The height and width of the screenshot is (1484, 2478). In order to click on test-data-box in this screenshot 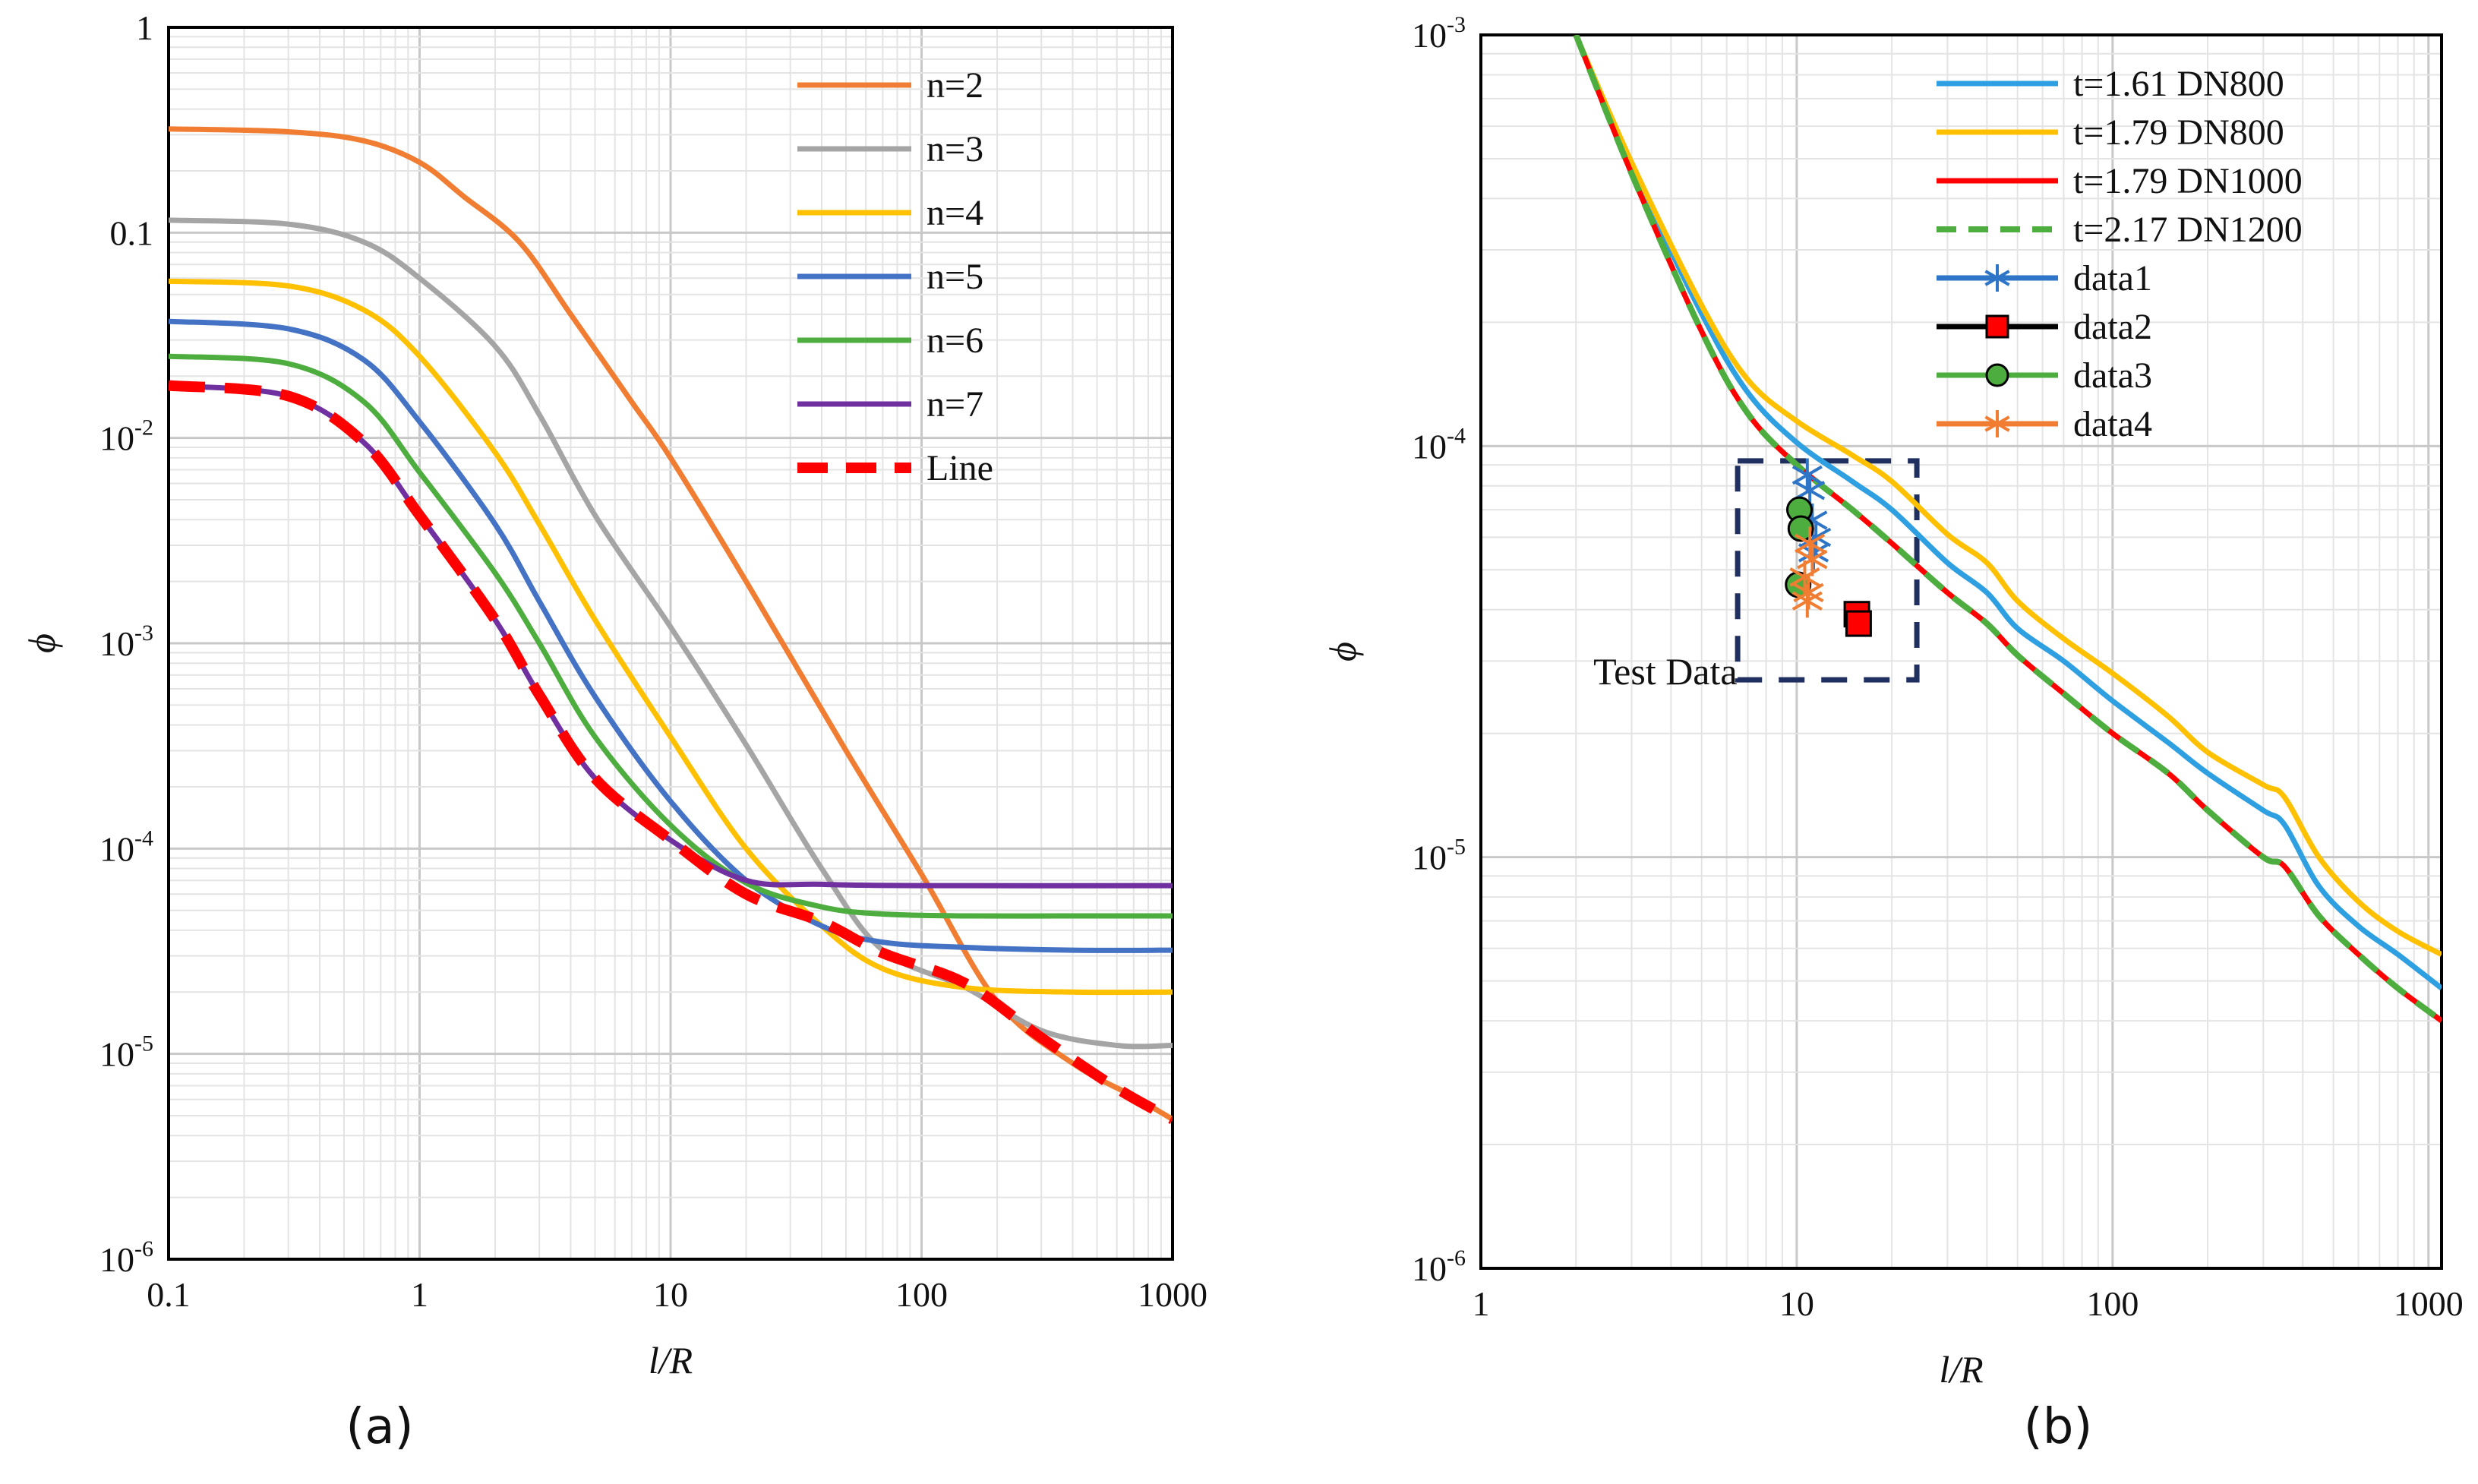, I will do `click(1828, 570)`.